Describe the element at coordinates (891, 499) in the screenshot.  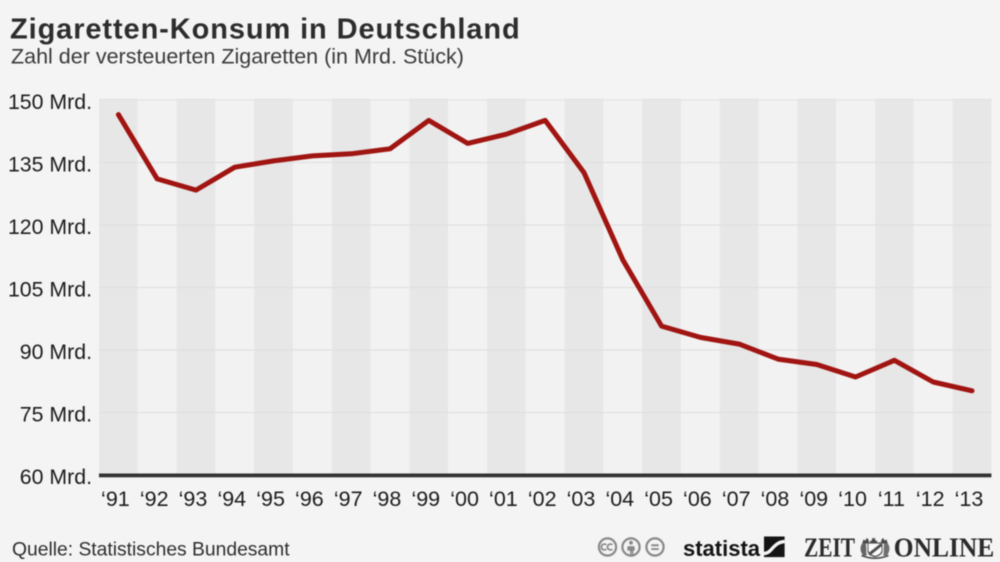
I see `svg-text: ‘11` at that location.